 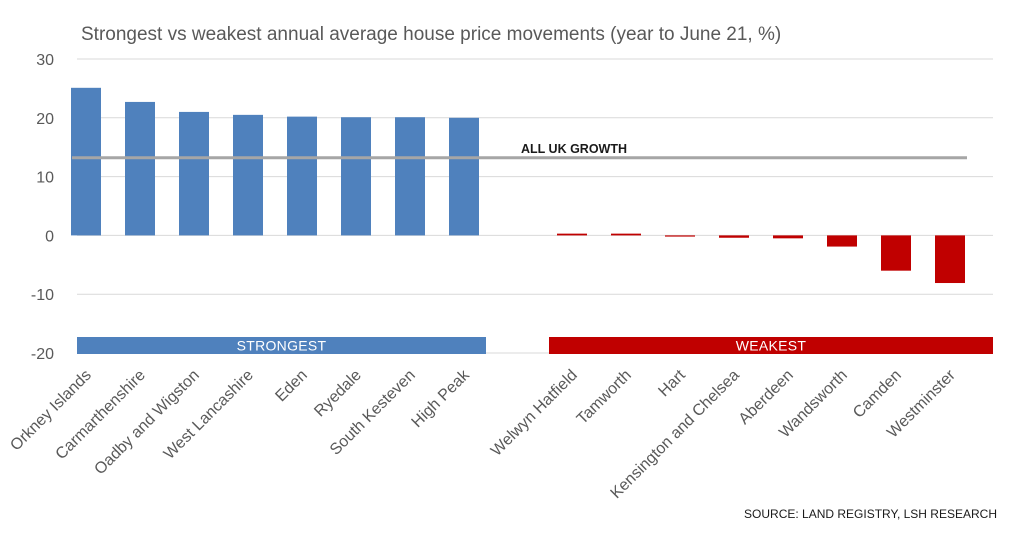 I want to click on x-tick-label: Carmarthenshire, so click(x=101, y=415).